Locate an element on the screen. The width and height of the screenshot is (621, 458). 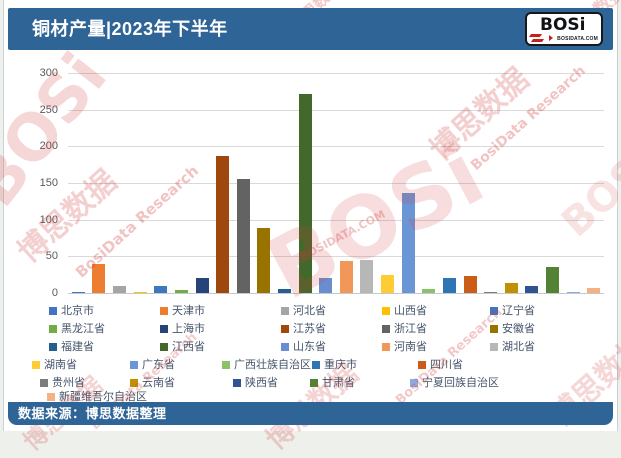
y-axis-label: 0 is located at coordinates (54, 293).